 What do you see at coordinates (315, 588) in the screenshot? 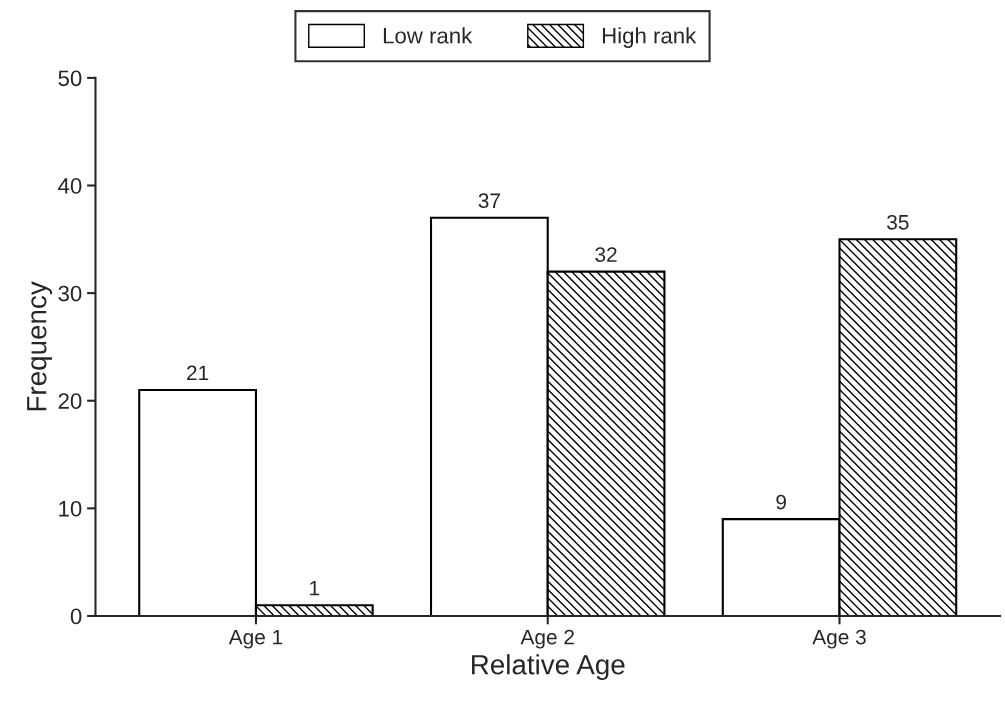
I see `data-label: 1` at bounding box center [315, 588].